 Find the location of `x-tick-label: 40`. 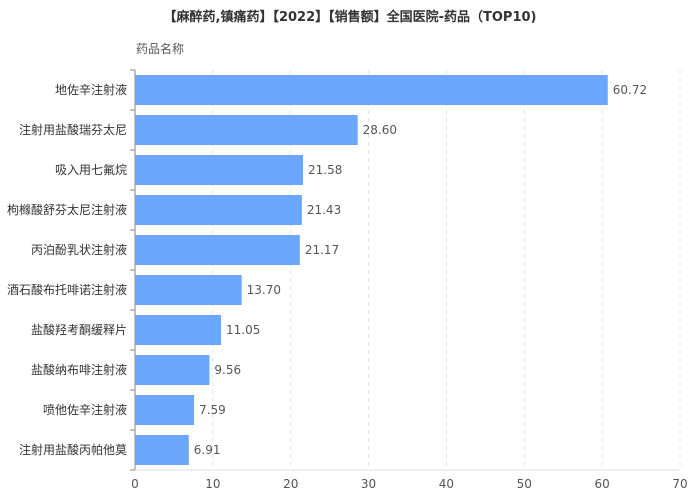

x-tick-label: 40 is located at coordinates (446, 484).